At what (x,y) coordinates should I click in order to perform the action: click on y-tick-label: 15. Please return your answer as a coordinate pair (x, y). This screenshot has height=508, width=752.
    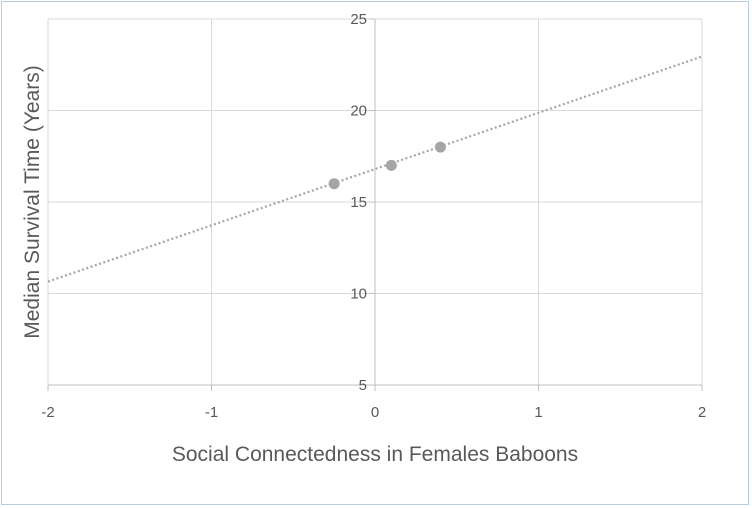
    Looking at the image, I should click on (358, 202).